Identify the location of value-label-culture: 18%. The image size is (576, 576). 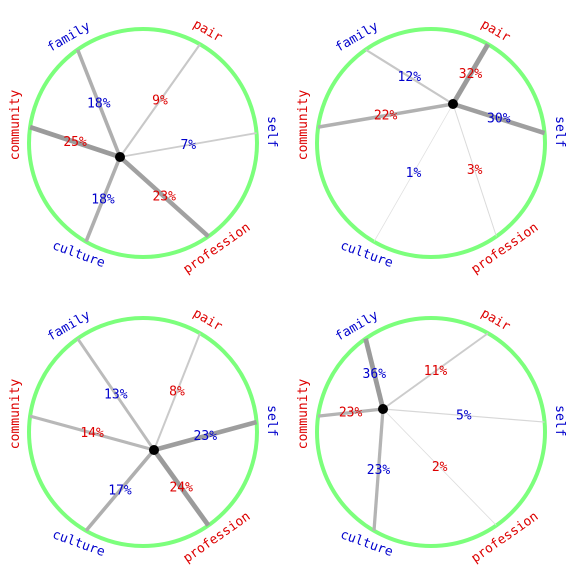
(103, 199).